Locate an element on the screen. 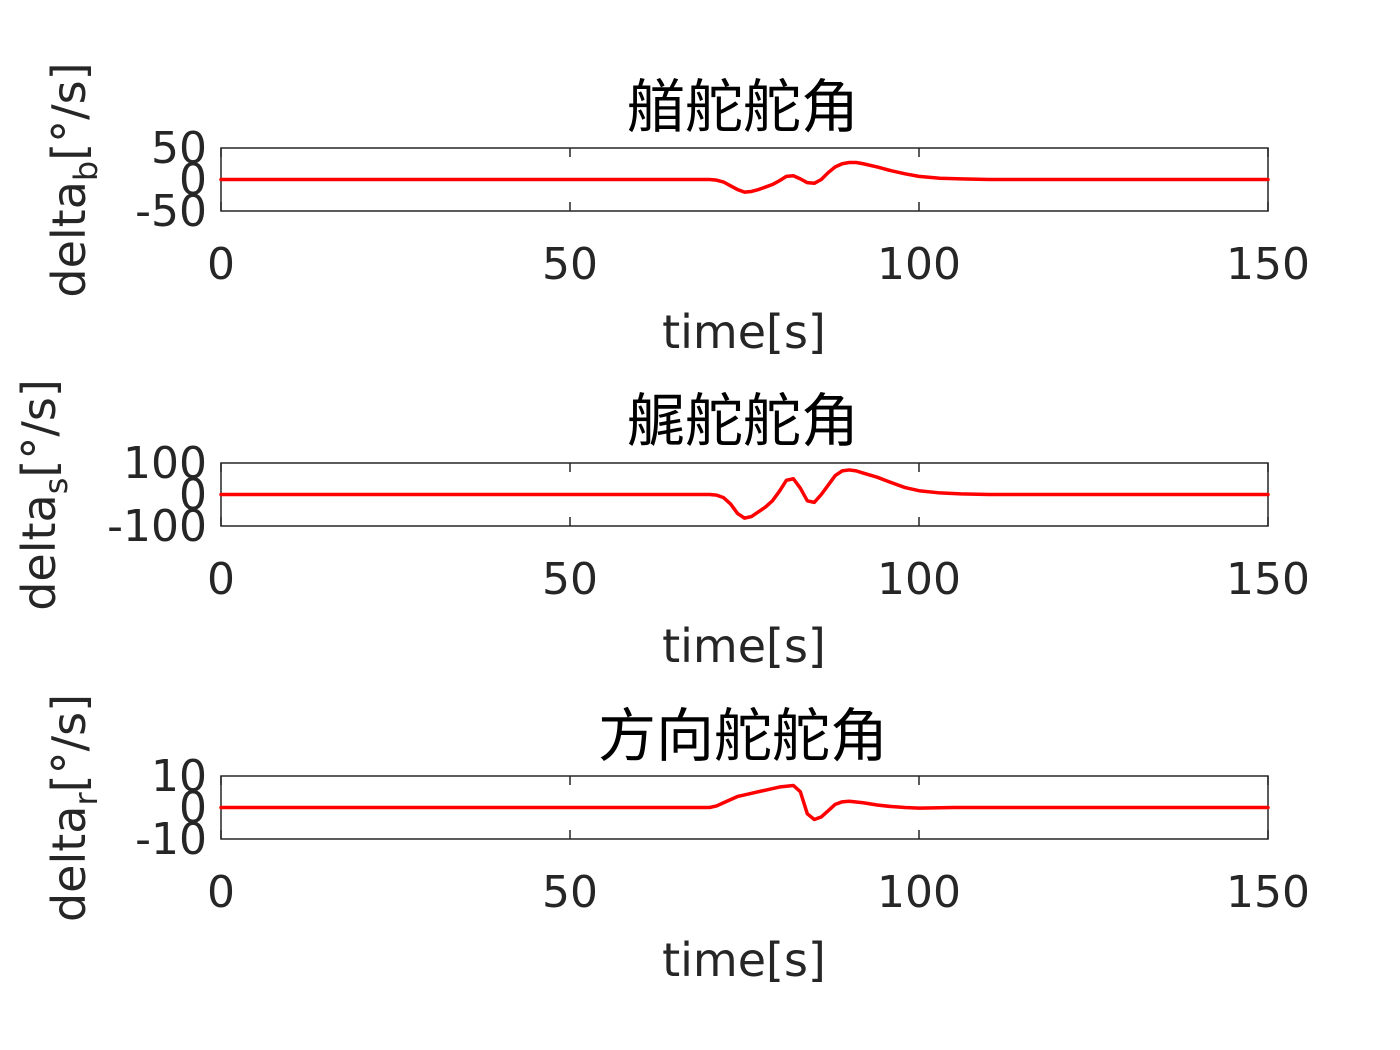 This screenshot has height=1050, width=1400. y-tick-label: 10 is located at coordinates (179, 776).